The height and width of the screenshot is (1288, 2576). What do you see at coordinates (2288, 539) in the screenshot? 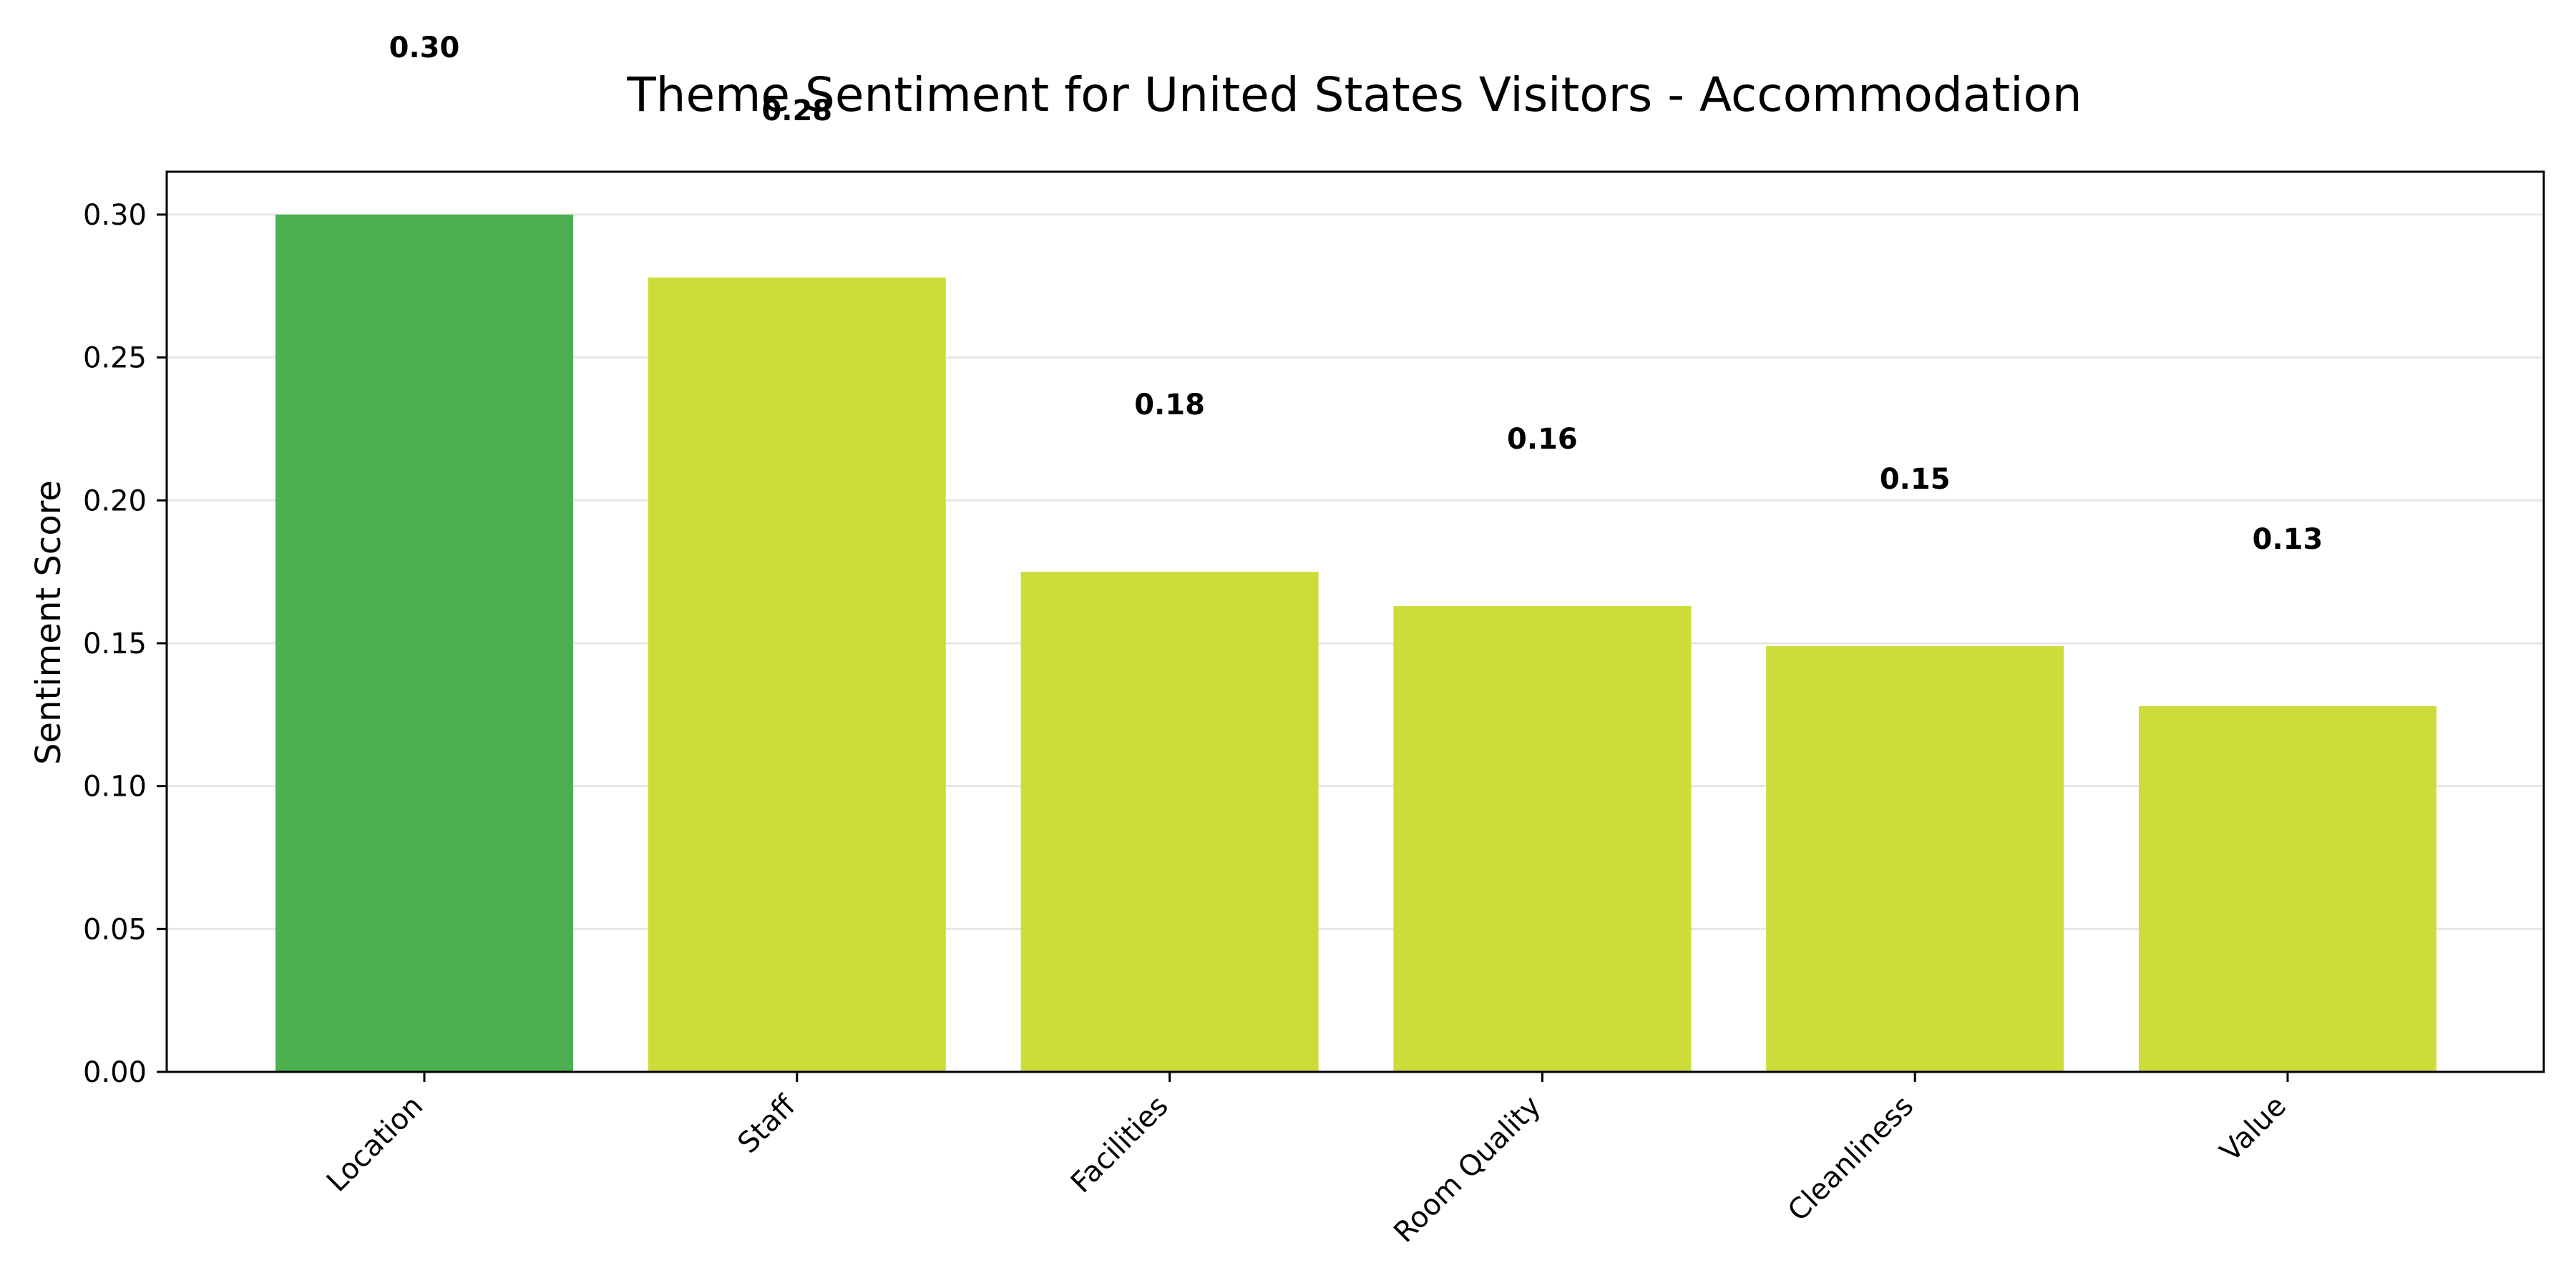
I see `data-label: 0.13` at bounding box center [2288, 539].